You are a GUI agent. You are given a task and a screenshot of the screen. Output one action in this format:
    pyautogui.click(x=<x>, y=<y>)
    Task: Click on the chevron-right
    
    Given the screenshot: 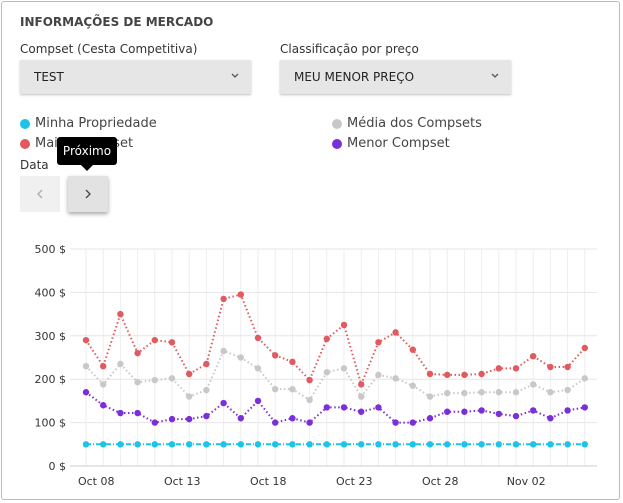 What is the action you would take?
    pyautogui.click(x=88, y=194)
    